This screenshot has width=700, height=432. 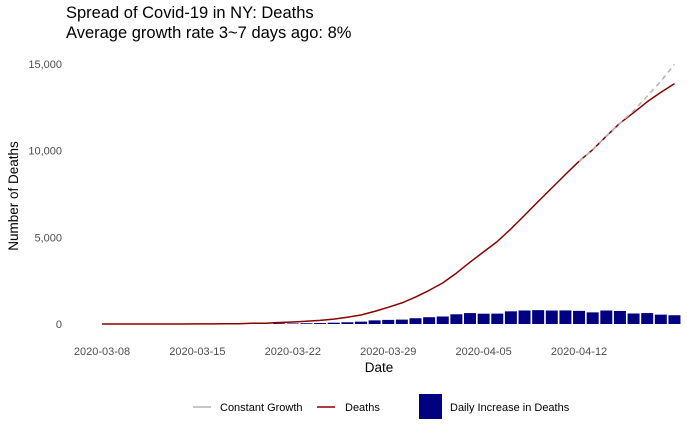 What do you see at coordinates (293, 352) in the screenshot?
I see `x-tick-label: 2020-03-22` at bounding box center [293, 352].